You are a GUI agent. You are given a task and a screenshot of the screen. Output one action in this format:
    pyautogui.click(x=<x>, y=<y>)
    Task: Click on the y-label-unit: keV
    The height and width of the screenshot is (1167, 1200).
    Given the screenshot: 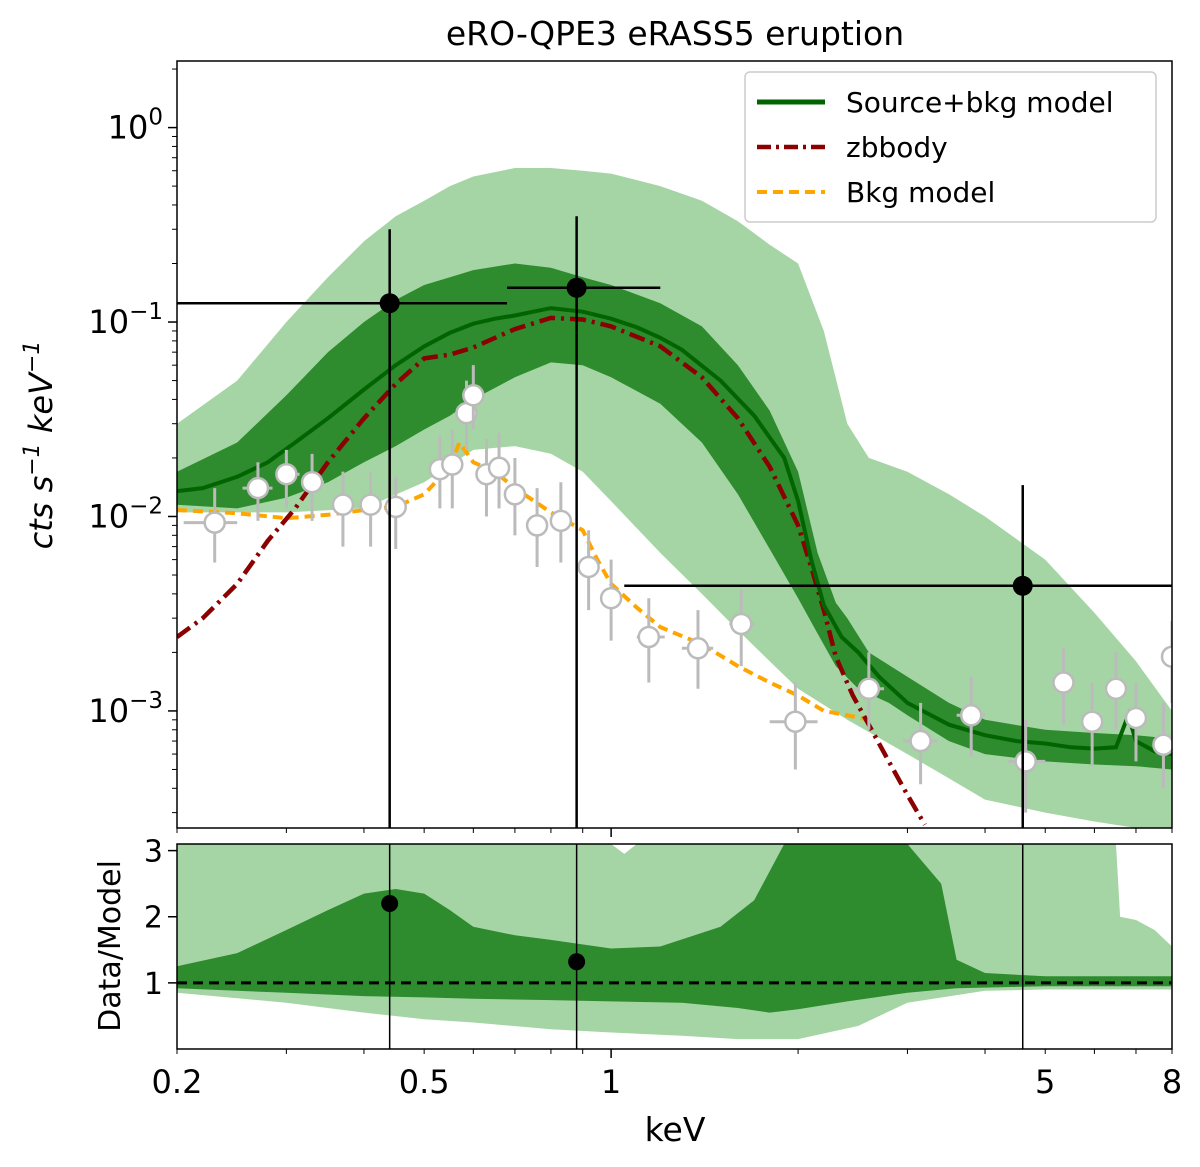 What is the action you would take?
    pyautogui.click(x=41, y=407)
    